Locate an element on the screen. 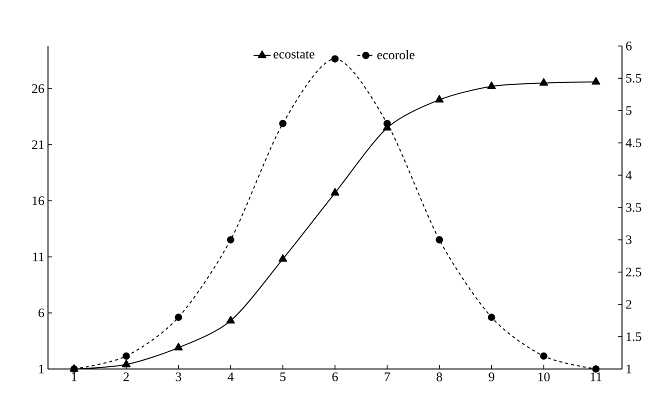 Image resolution: width=659 pixels, height=403 pixels. x-tick-label: 1 is located at coordinates (74, 377).